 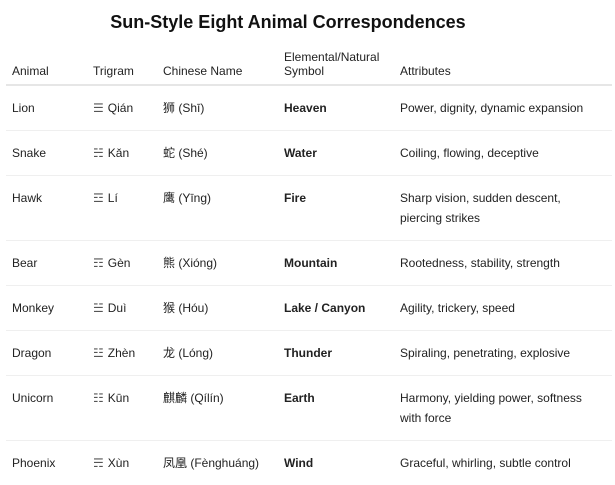 I want to click on cell-animal: Snake, so click(x=46, y=153).